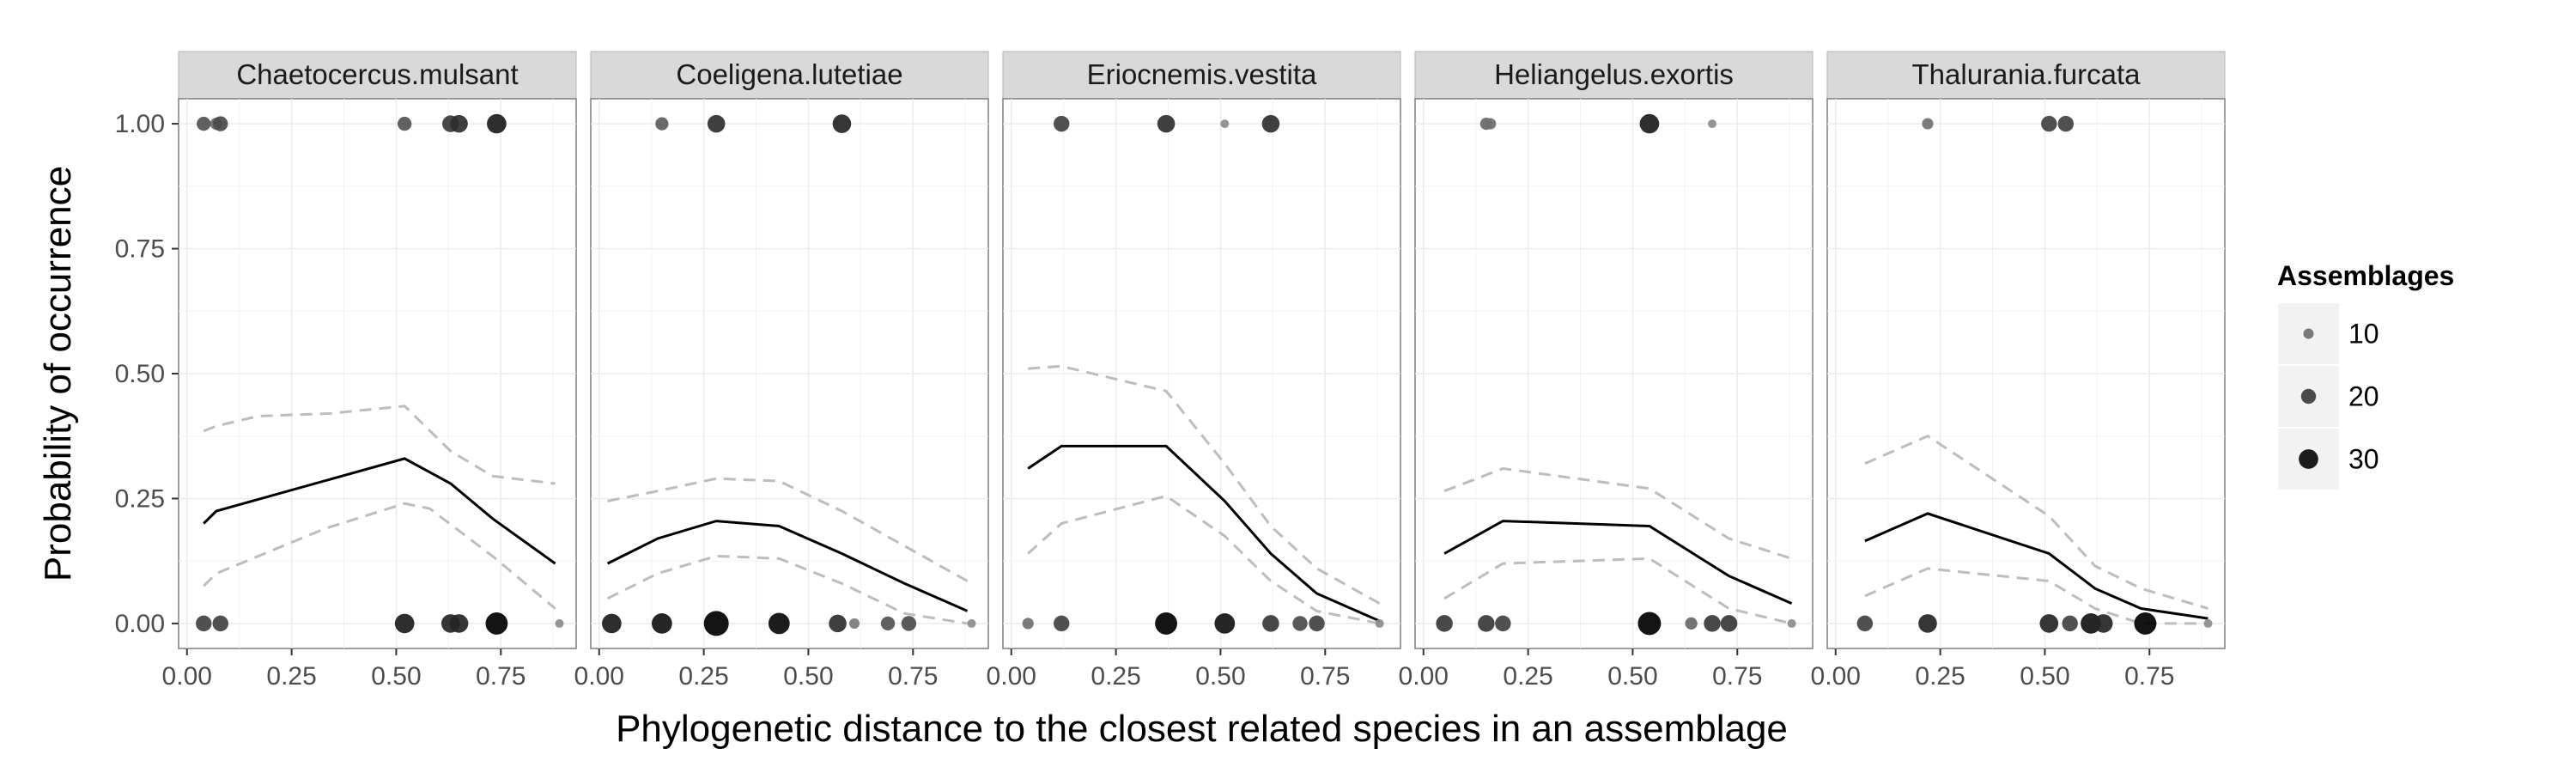 The width and height of the screenshot is (2576, 773). What do you see at coordinates (58, 373) in the screenshot?
I see `y-axis-title: Probability of occurrence` at bounding box center [58, 373].